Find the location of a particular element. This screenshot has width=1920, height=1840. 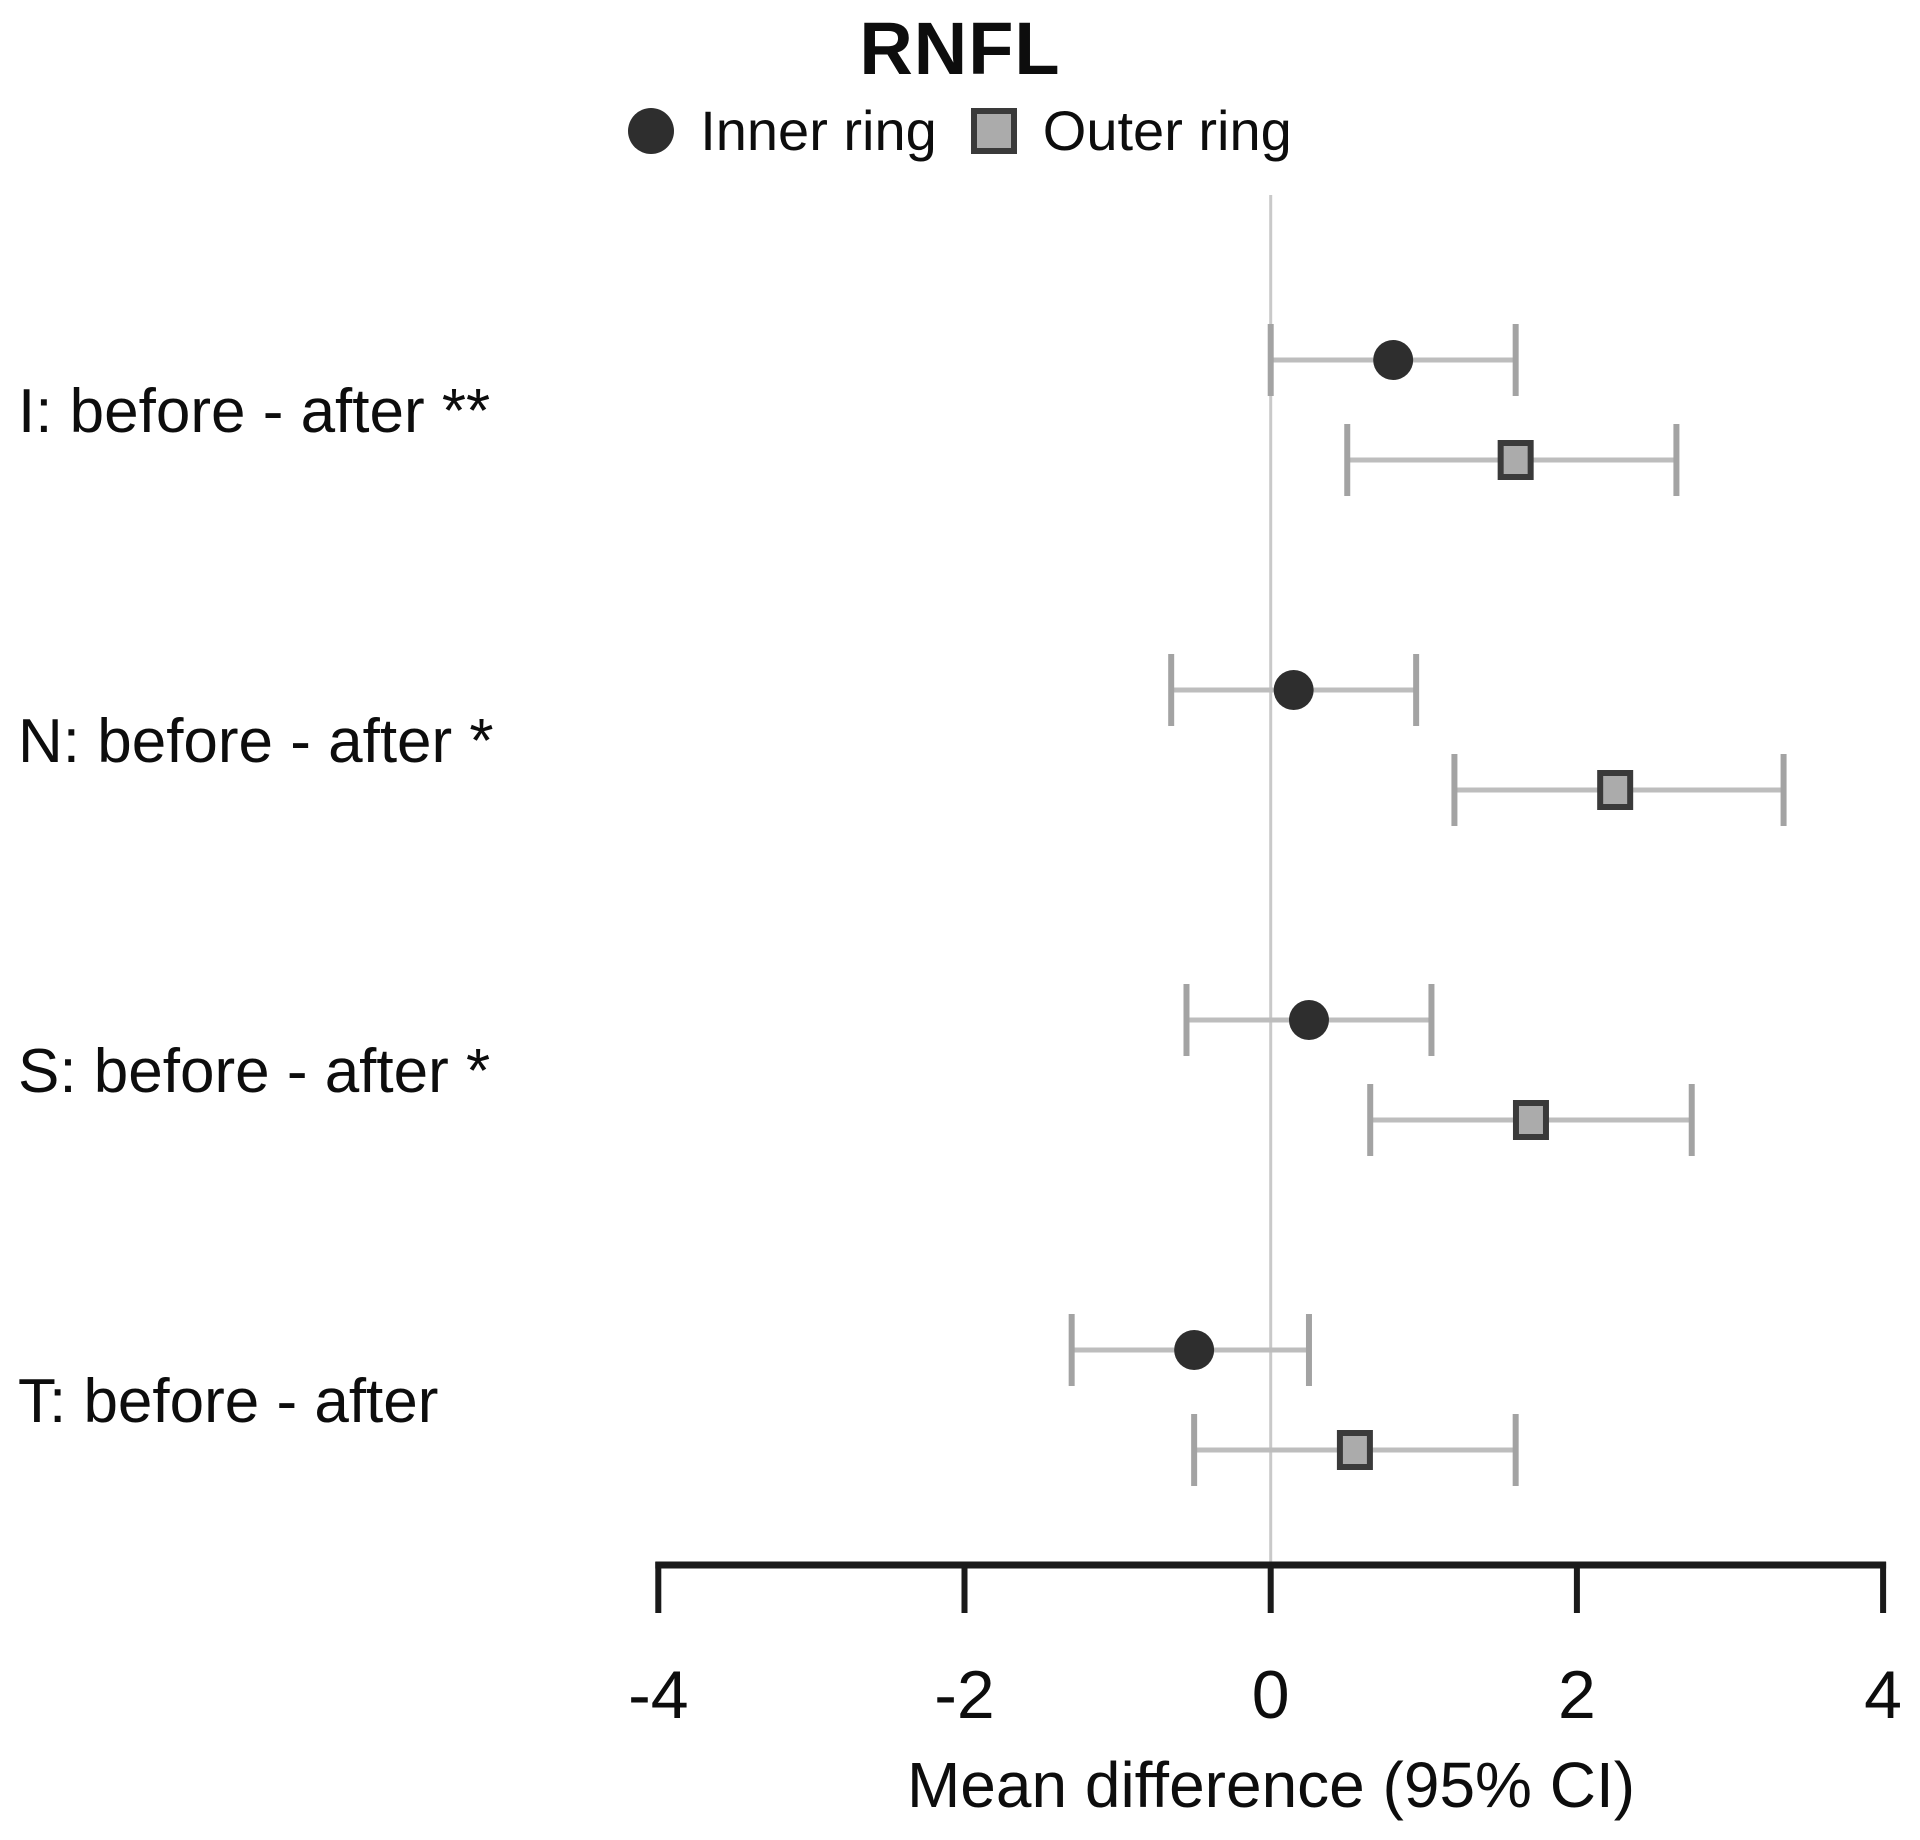

legend: Inner ring Outer ring is located at coordinates (960, 130).